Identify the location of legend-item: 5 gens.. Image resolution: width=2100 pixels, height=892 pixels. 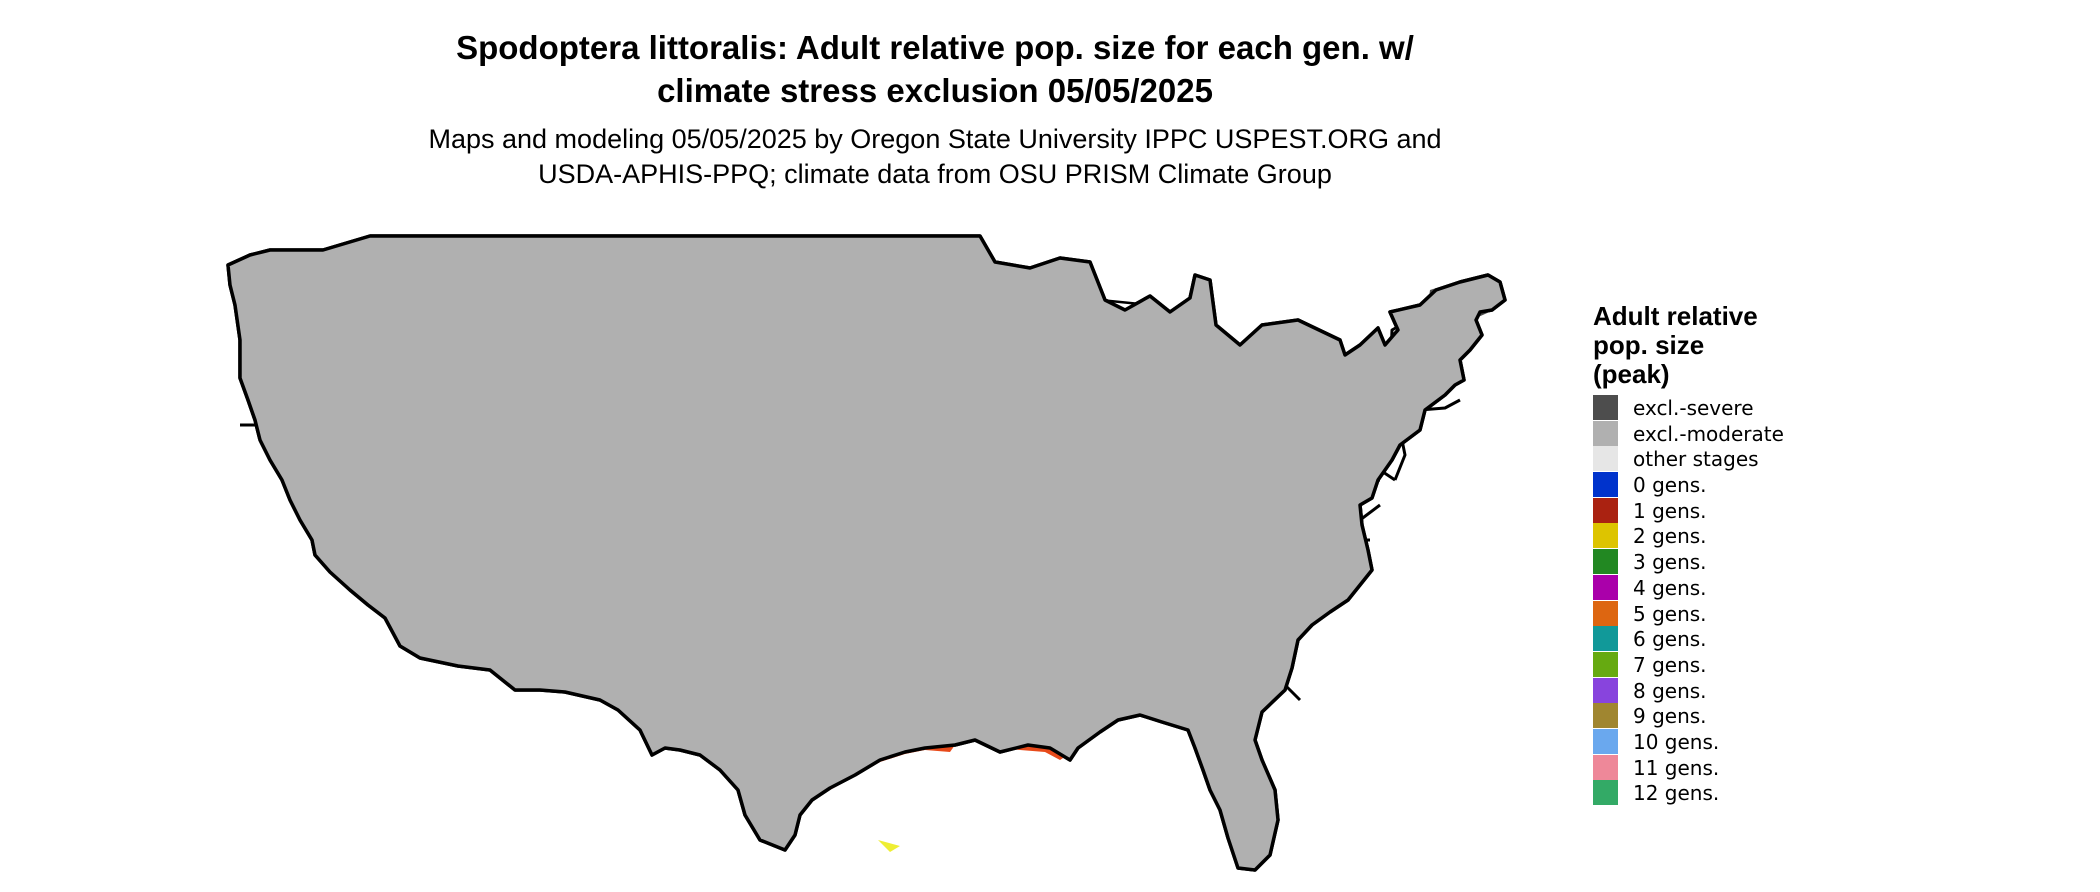
(1675, 613).